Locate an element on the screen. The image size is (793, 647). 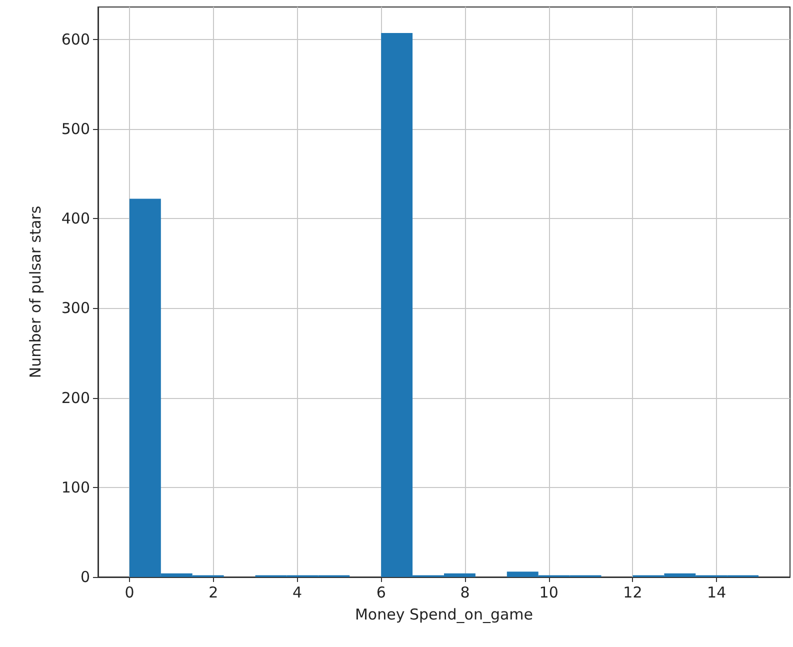
x-tick-label: 14 is located at coordinates (716, 593).